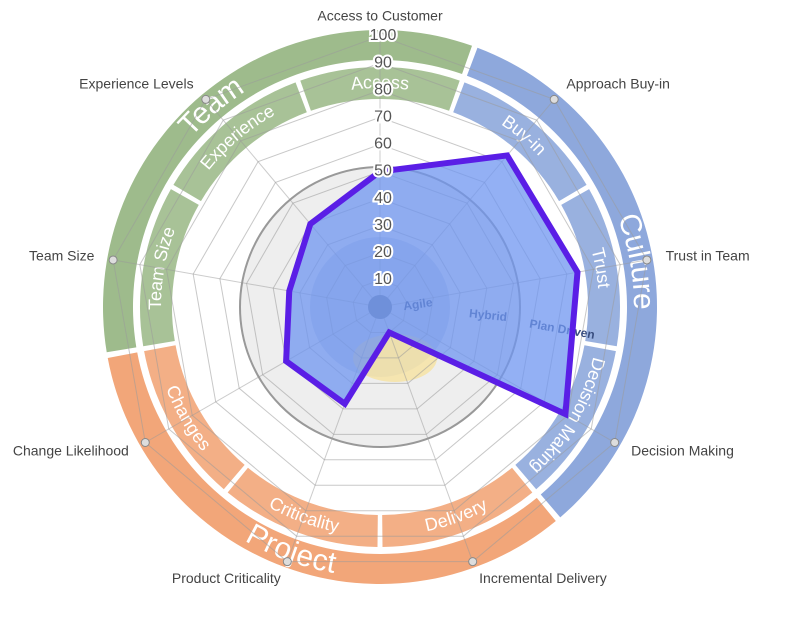 Image resolution: width=800 pixels, height=636 pixels. What do you see at coordinates (383, 89) in the screenshot?
I see `y-tick-label: 80` at bounding box center [383, 89].